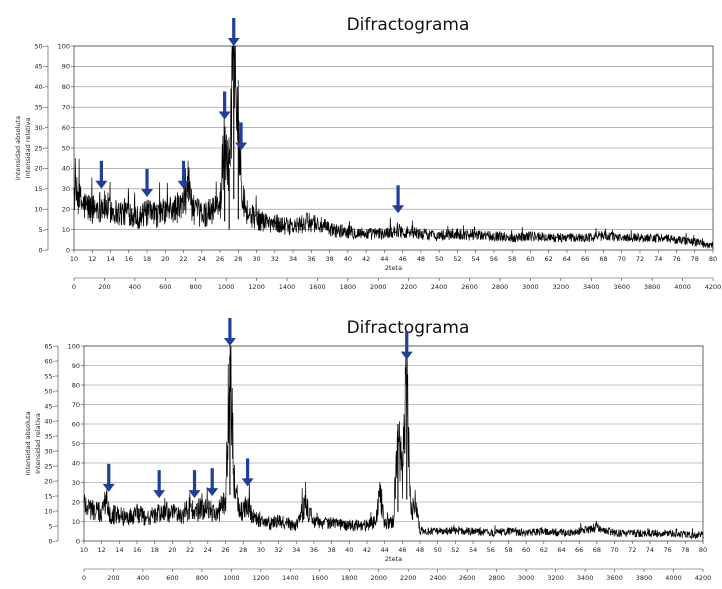 The height and width of the screenshot is (589, 722). Describe the element at coordinates (135, 287) in the screenshot. I see `secondary-x-tick-label: 400` at that location.